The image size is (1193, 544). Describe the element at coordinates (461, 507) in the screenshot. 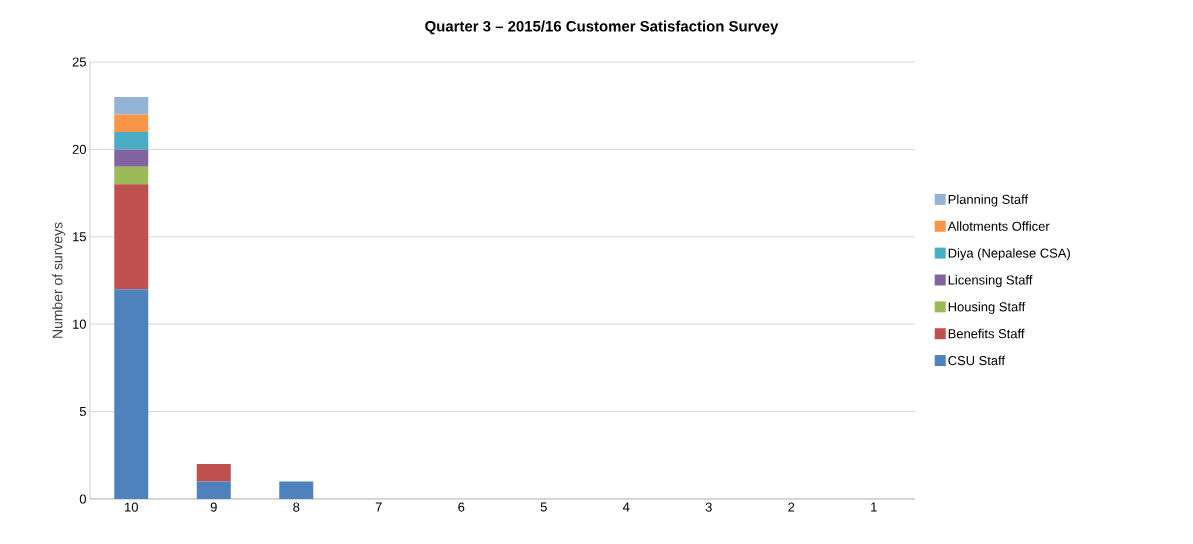

I see `x-tick-label: 6` at that location.